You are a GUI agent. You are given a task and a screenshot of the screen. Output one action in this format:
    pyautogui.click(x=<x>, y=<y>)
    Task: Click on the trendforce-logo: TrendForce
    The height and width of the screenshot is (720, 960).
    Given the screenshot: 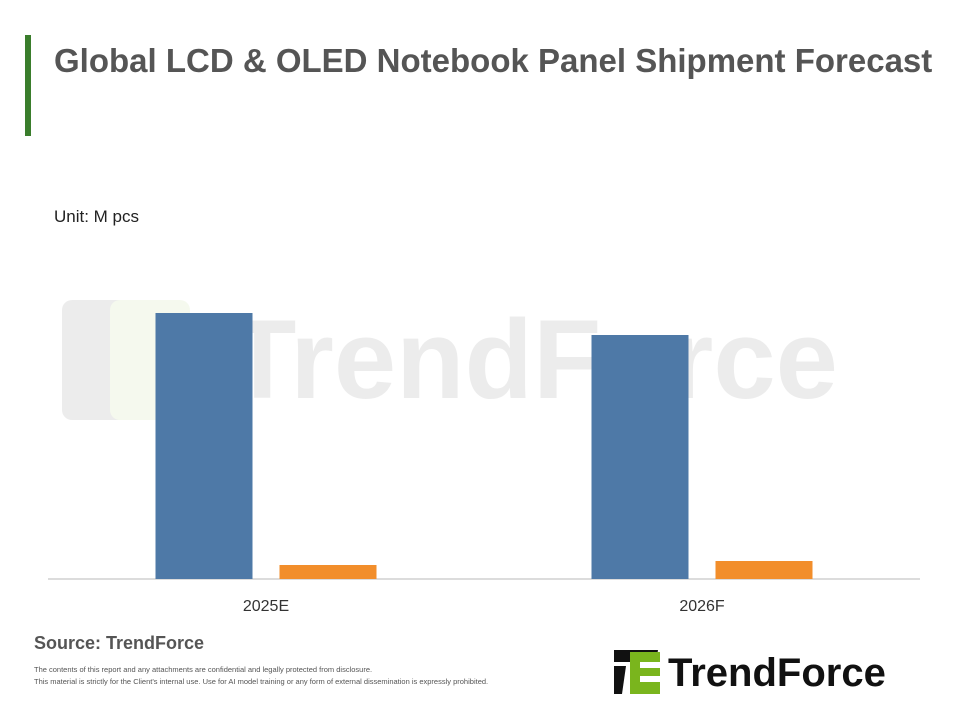 What is the action you would take?
    pyautogui.click(x=750, y=672)
    